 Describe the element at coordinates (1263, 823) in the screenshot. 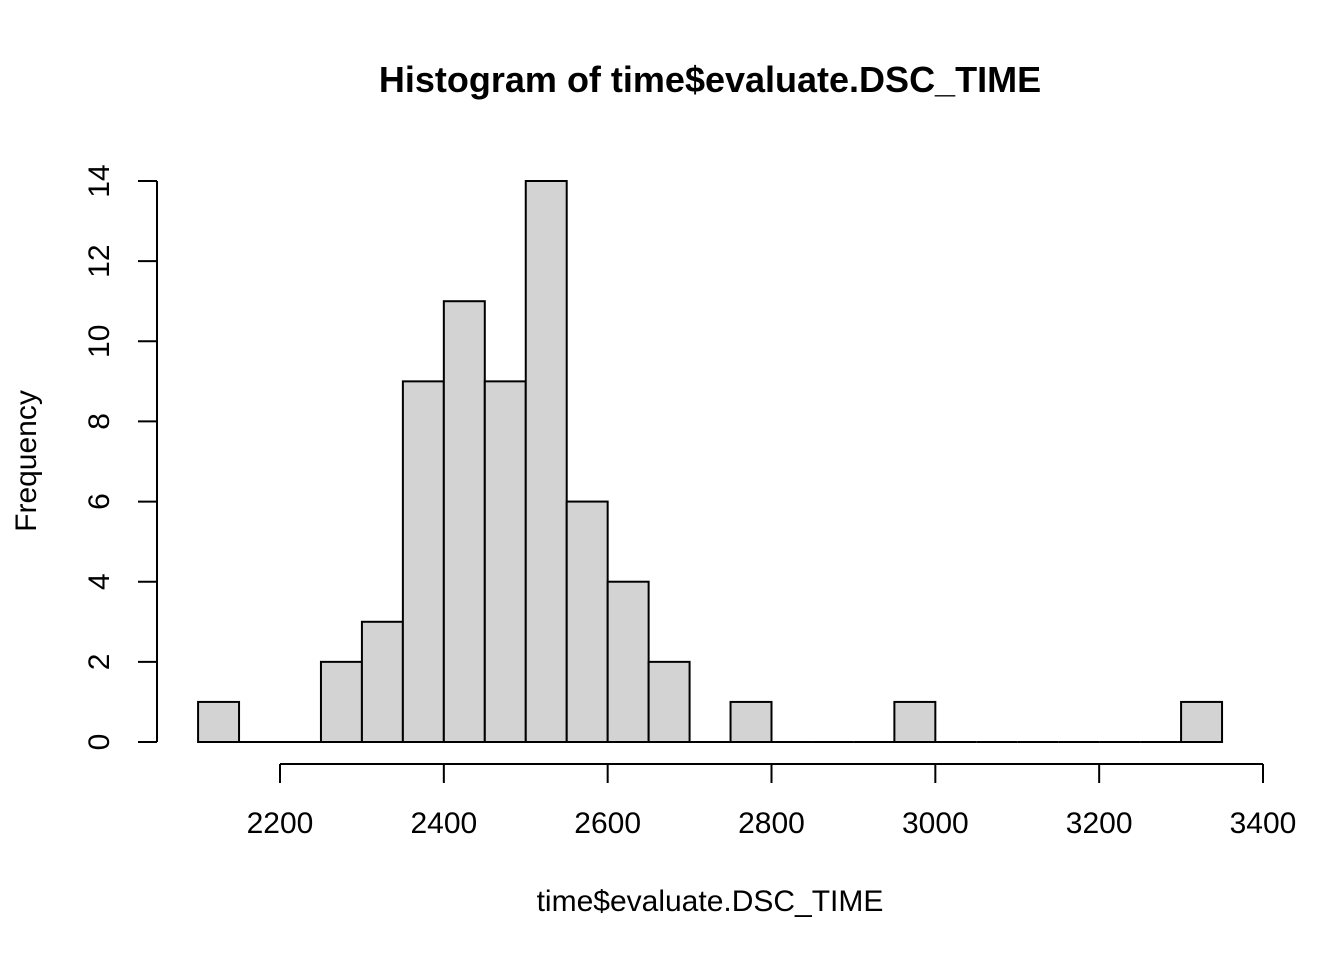

I see `x-tick-label-3400: 3400` at that location.